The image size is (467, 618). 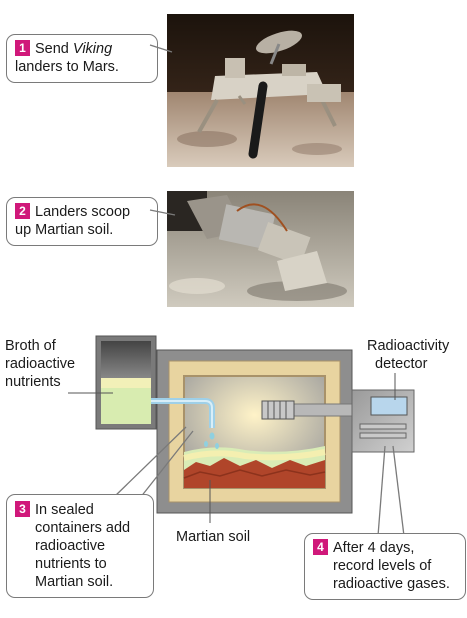 I want to click on step-3-line-1: In sealed, so click(x=64, y=510).